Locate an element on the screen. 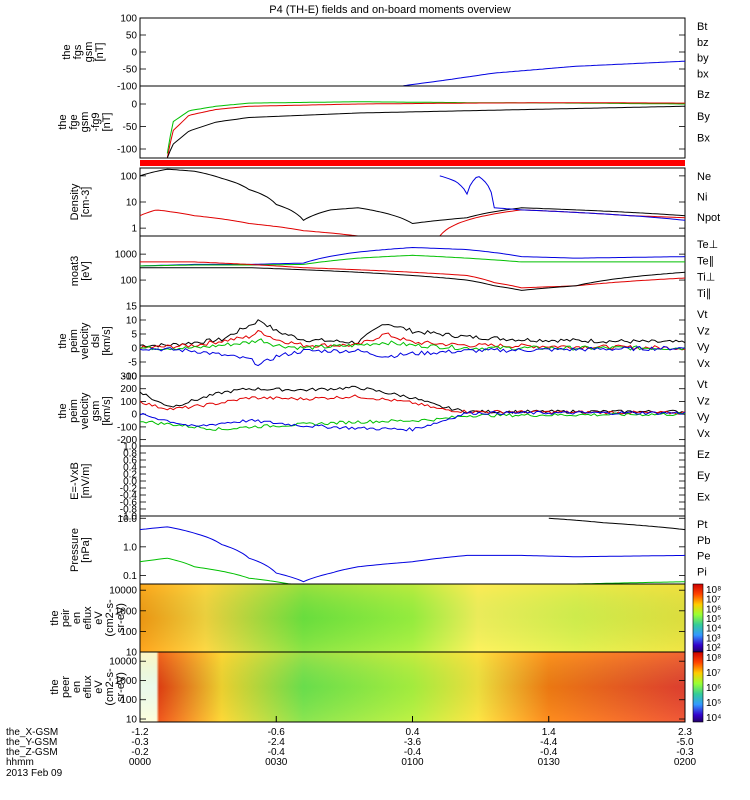  heatmap-overlay is located at coordinates (412, 618).